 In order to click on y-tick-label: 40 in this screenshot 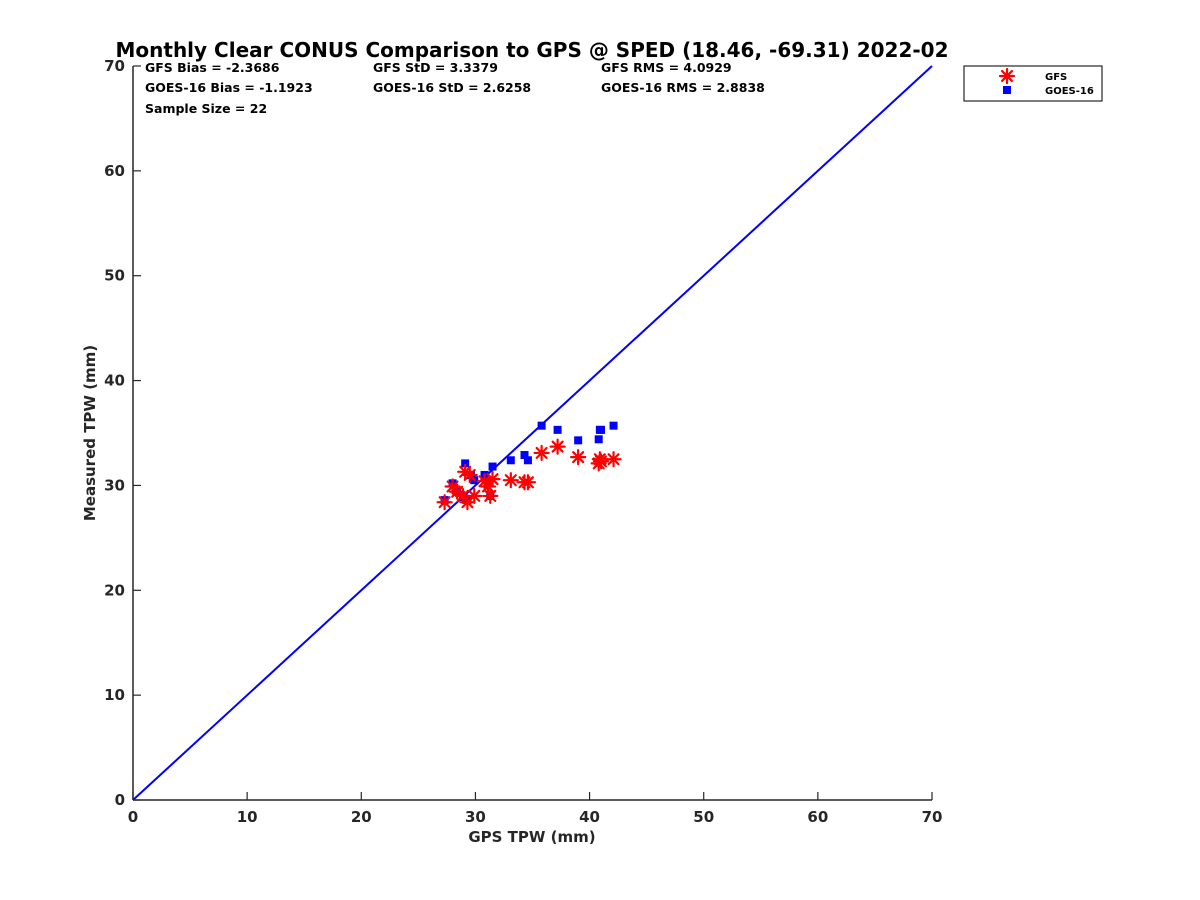, I will do `click(114, 381)`.